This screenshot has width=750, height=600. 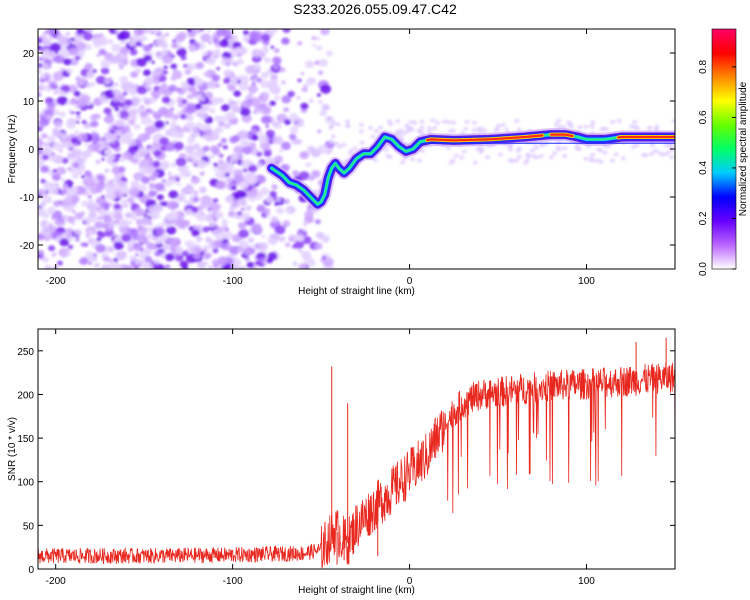 I want to click on spectrogram-ylabel: Frequency (Hz), so click(x=12, y=149).